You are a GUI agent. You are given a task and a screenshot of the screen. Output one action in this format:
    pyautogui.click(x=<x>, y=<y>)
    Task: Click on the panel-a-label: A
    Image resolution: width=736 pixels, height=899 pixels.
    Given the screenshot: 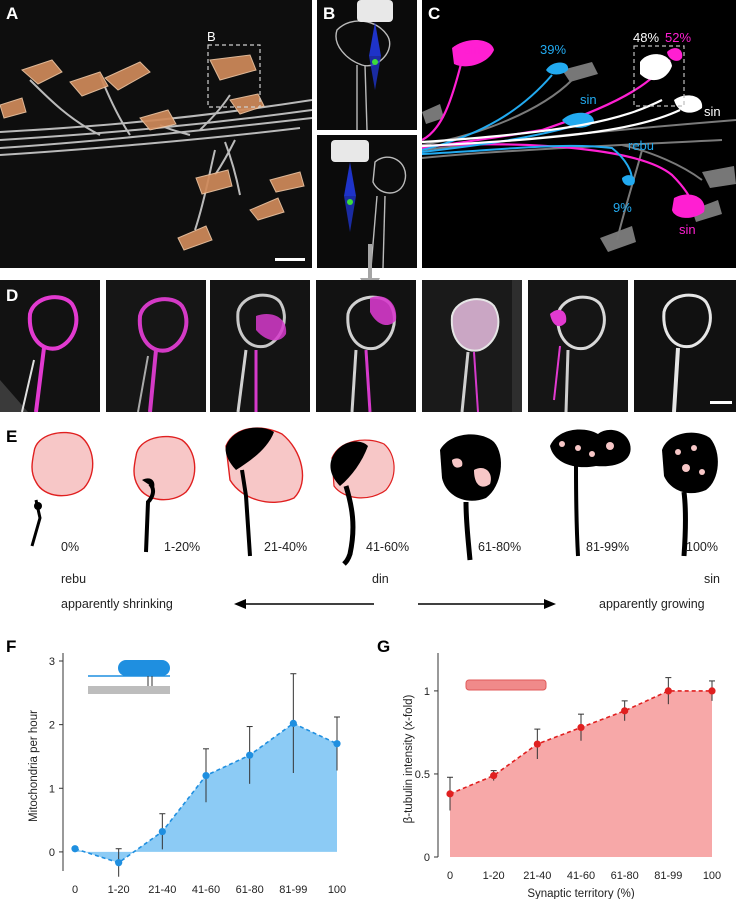 What is the action you would take?
    pyautogui.click(x=12, y=13)
    